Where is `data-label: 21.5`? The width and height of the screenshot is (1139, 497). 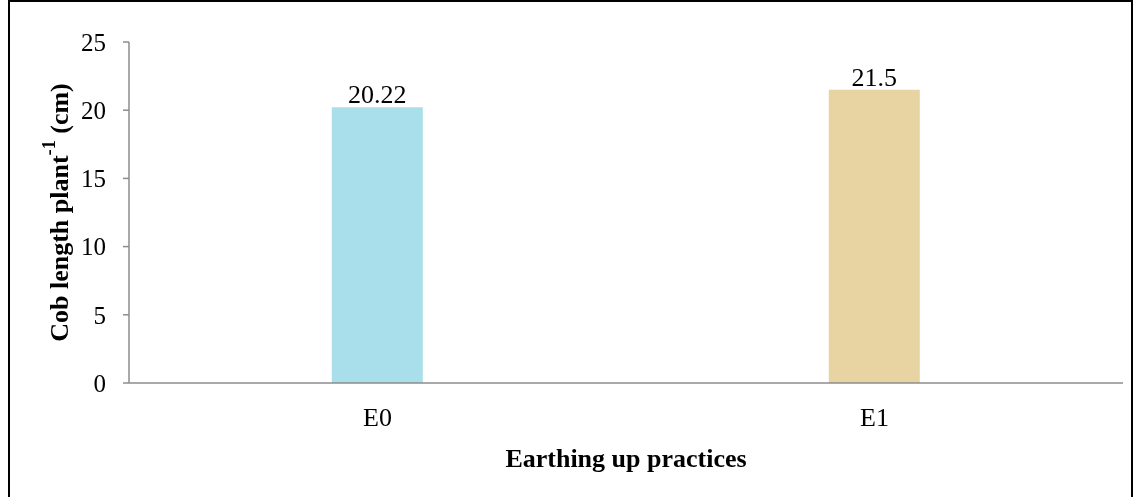
data-label: 21.5 is located at coordinates (874, 77).